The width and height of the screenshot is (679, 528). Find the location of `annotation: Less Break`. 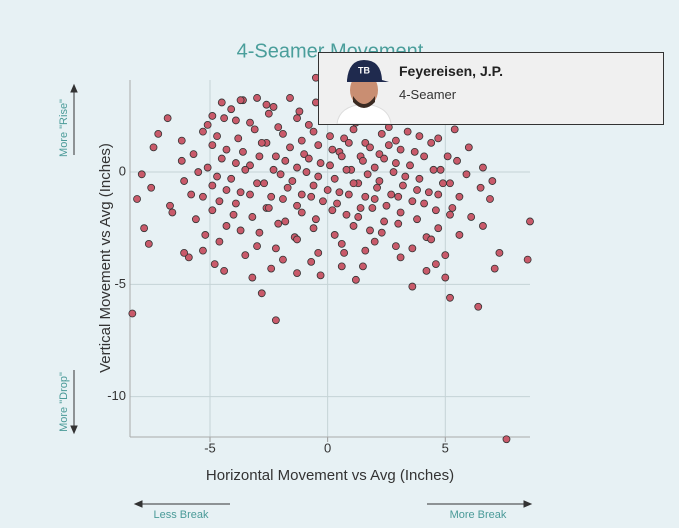

annotation: Less Break is located at coordinates (181, 515).